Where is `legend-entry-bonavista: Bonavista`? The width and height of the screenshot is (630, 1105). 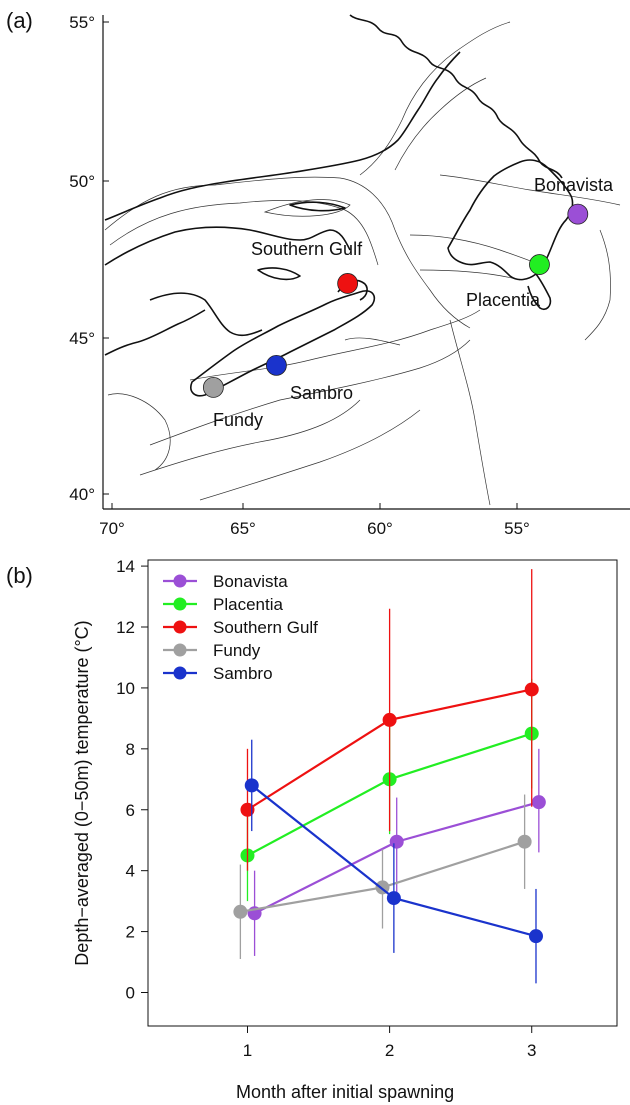
legend-entry-bonavista: Bonavista is located at coordinates (225, 581).